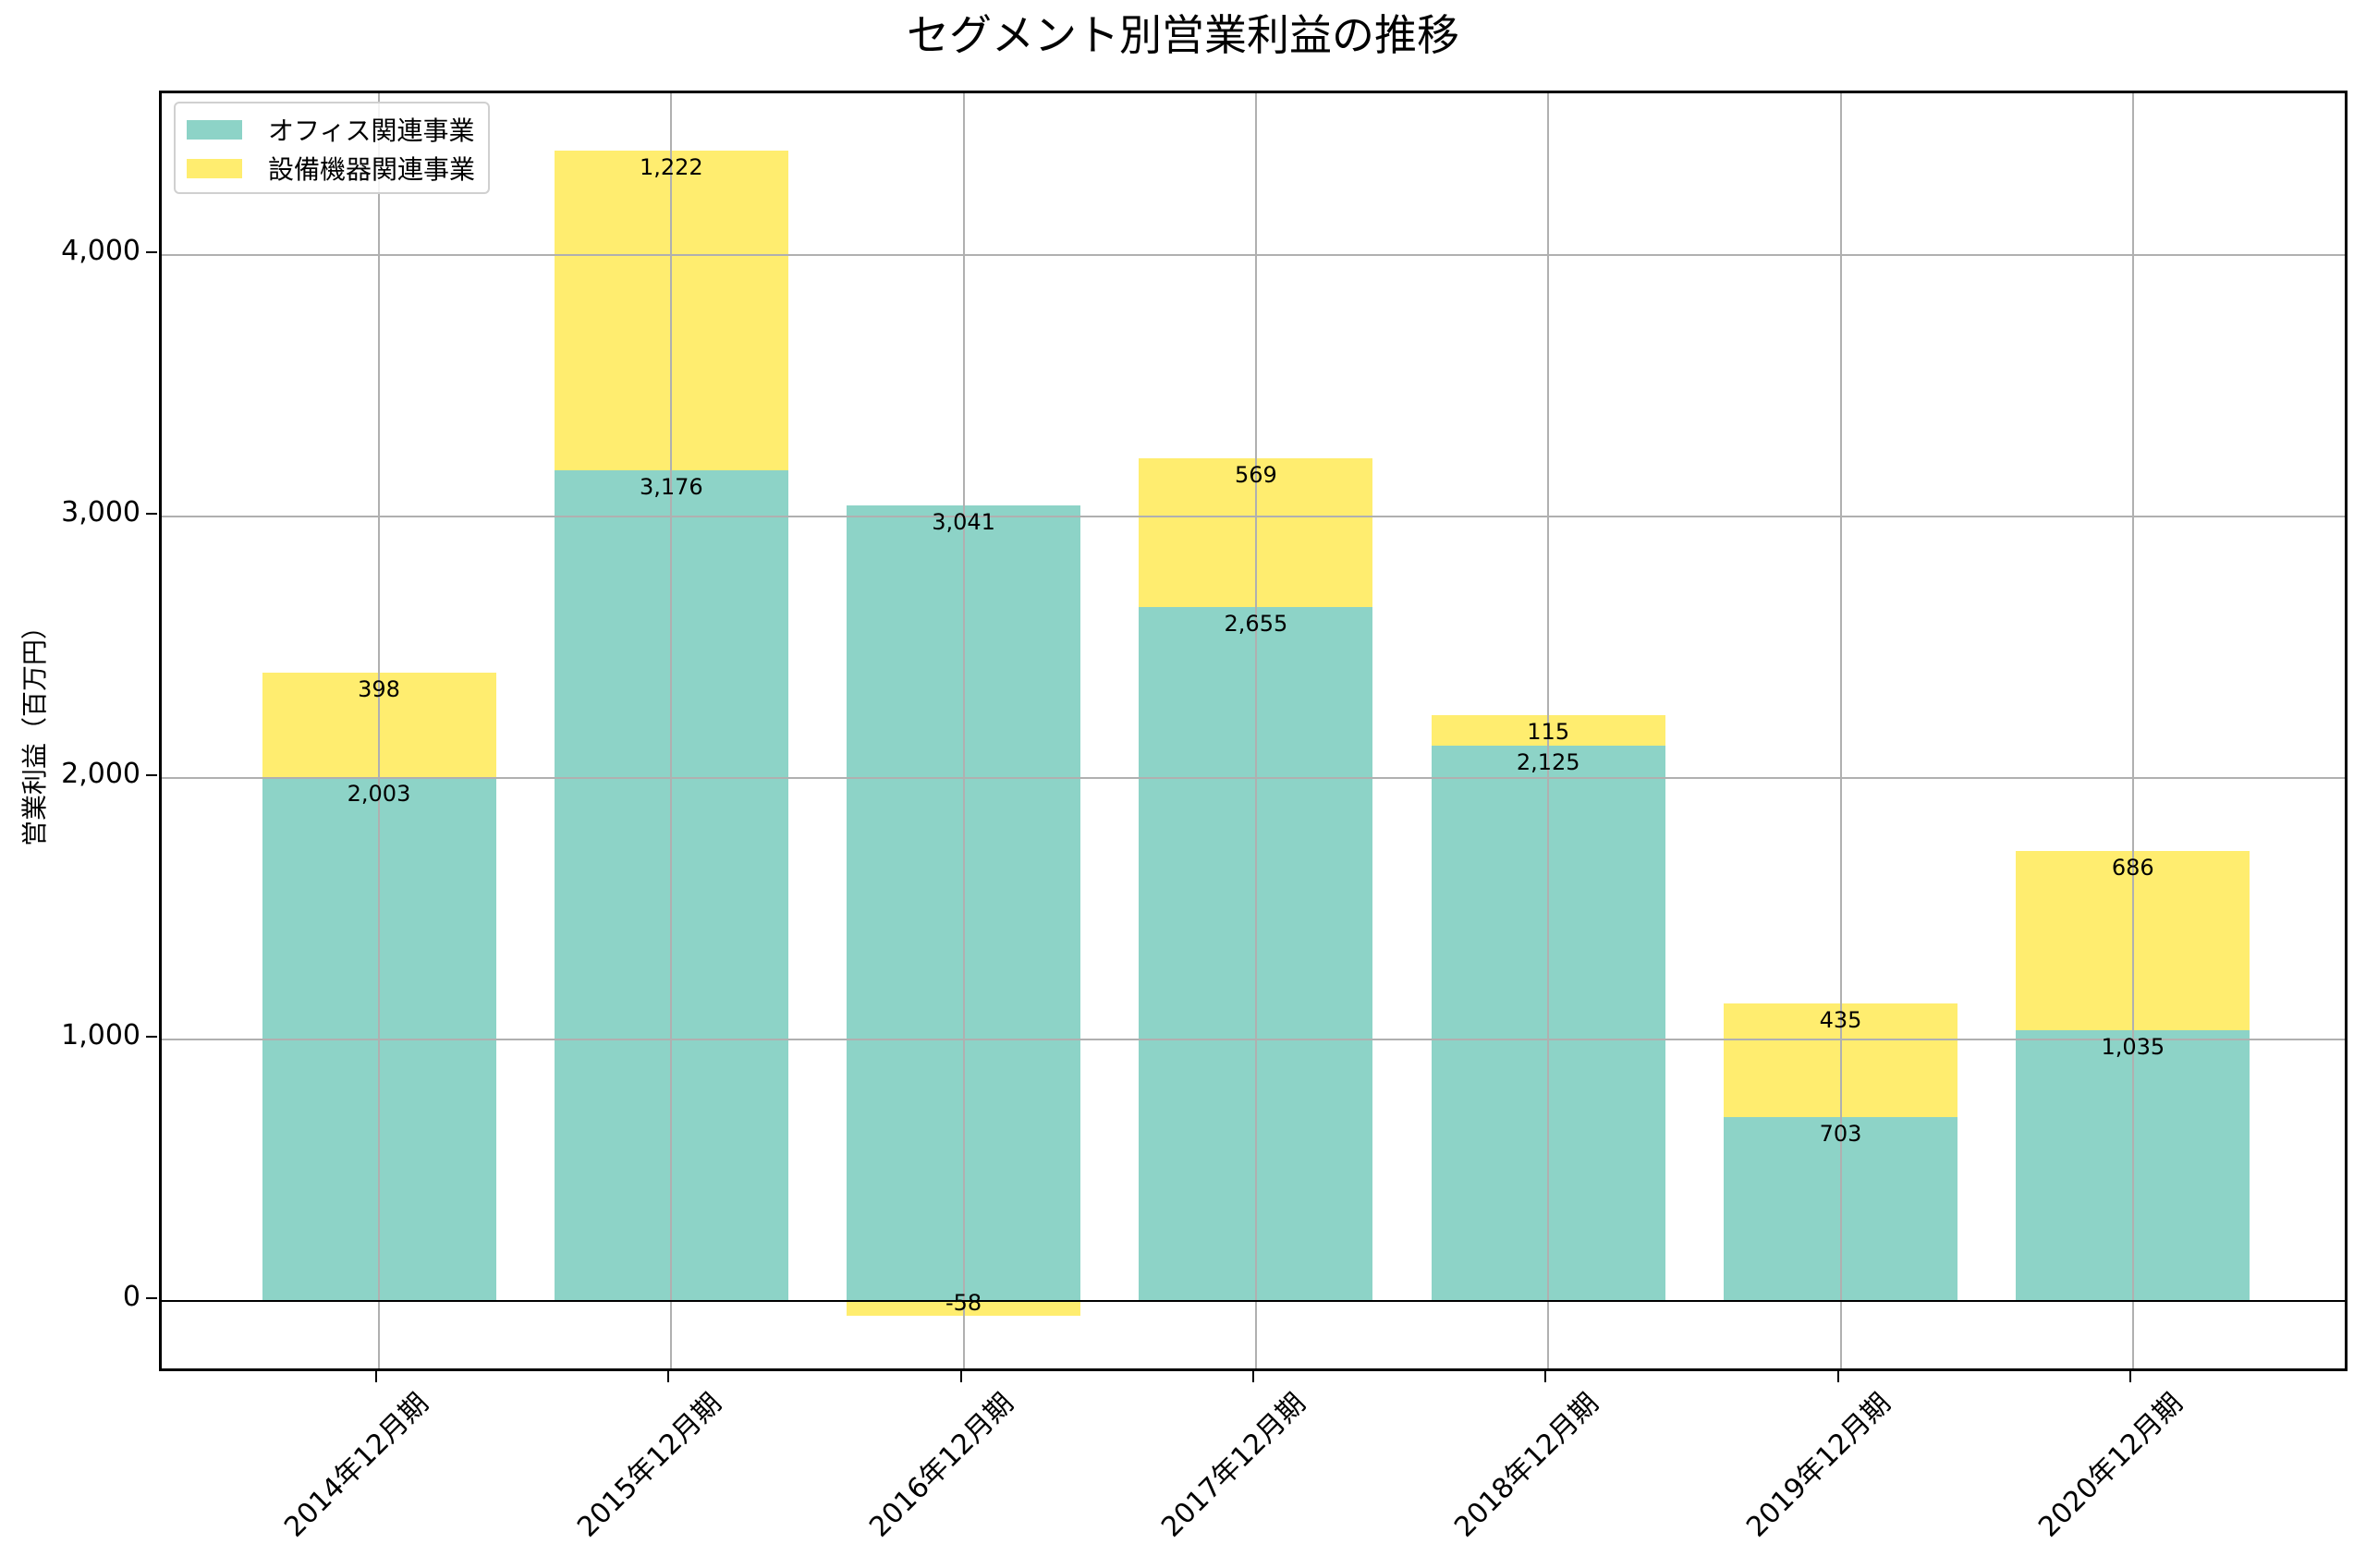 The image size is (2366, 1568). I want to click on data-label: 2,655, so click(1256, 623).